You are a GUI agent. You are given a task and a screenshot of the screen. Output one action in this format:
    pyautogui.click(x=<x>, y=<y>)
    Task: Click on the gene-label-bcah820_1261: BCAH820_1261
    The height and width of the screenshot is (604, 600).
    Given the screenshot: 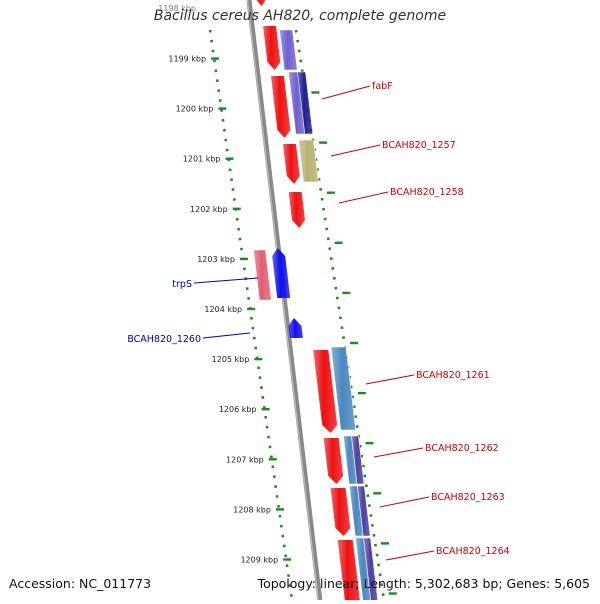 What is the action you would take?
    pyautogui.click(x=453, y=375)
    